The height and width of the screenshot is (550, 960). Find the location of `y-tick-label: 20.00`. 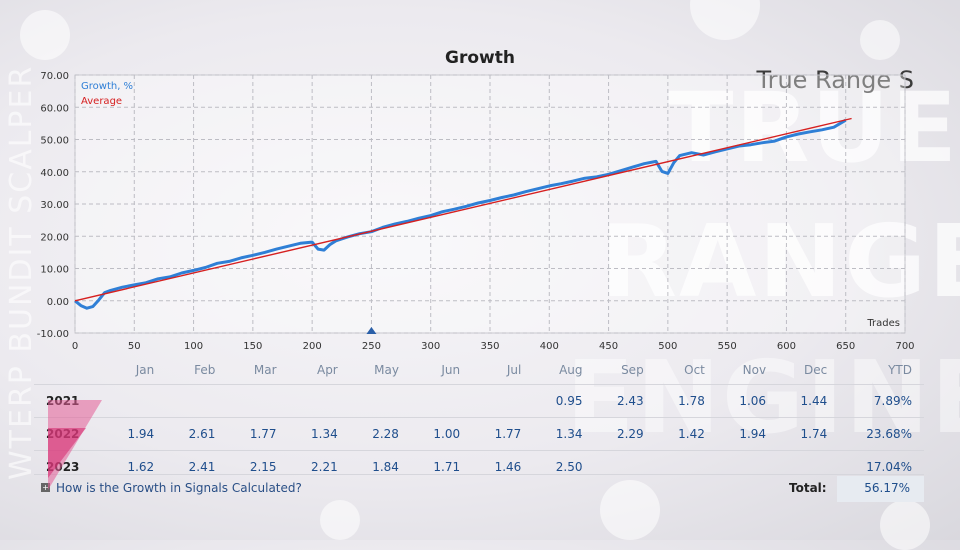

y-tick-label: 20.00 is located at coordinates (54, 237).